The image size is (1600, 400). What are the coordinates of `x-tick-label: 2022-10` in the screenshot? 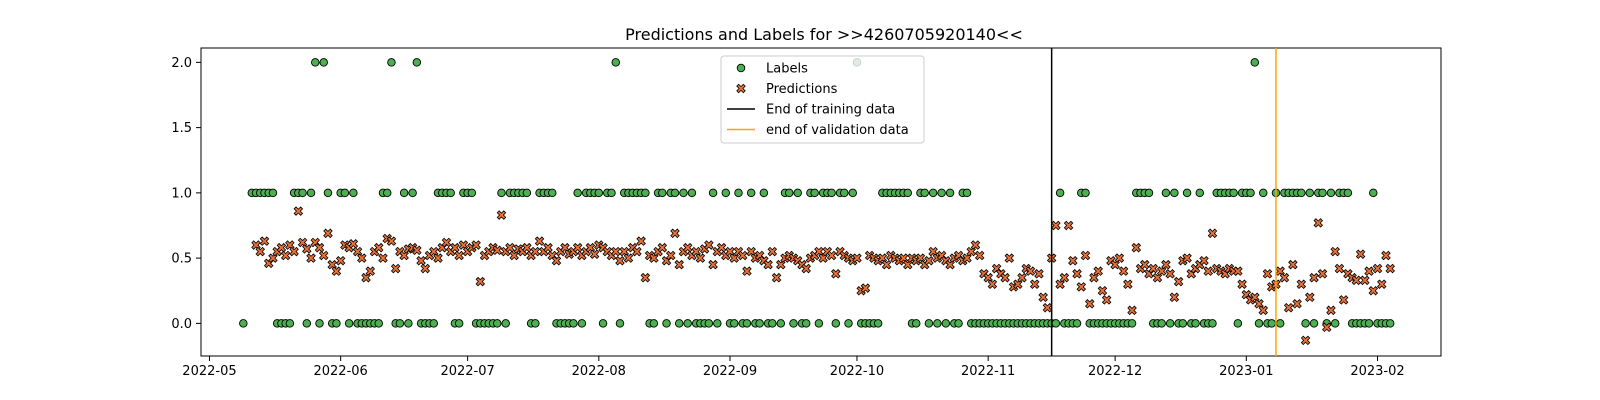 It's located at (857, 371).